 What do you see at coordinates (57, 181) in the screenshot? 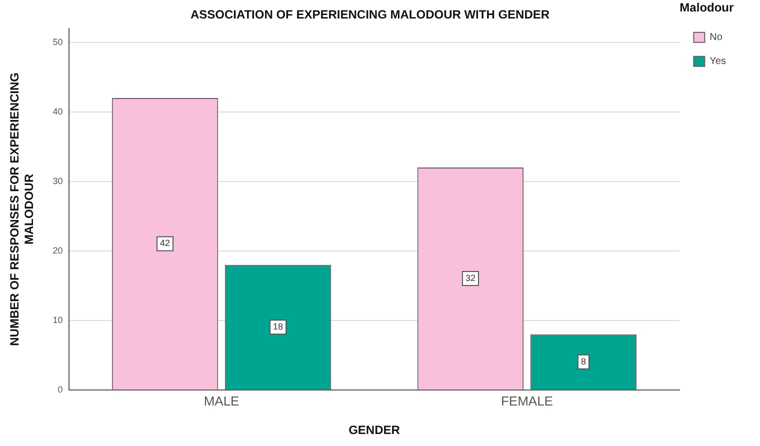
I see `y-tick-label: 30` at bounding box center [57, 181].